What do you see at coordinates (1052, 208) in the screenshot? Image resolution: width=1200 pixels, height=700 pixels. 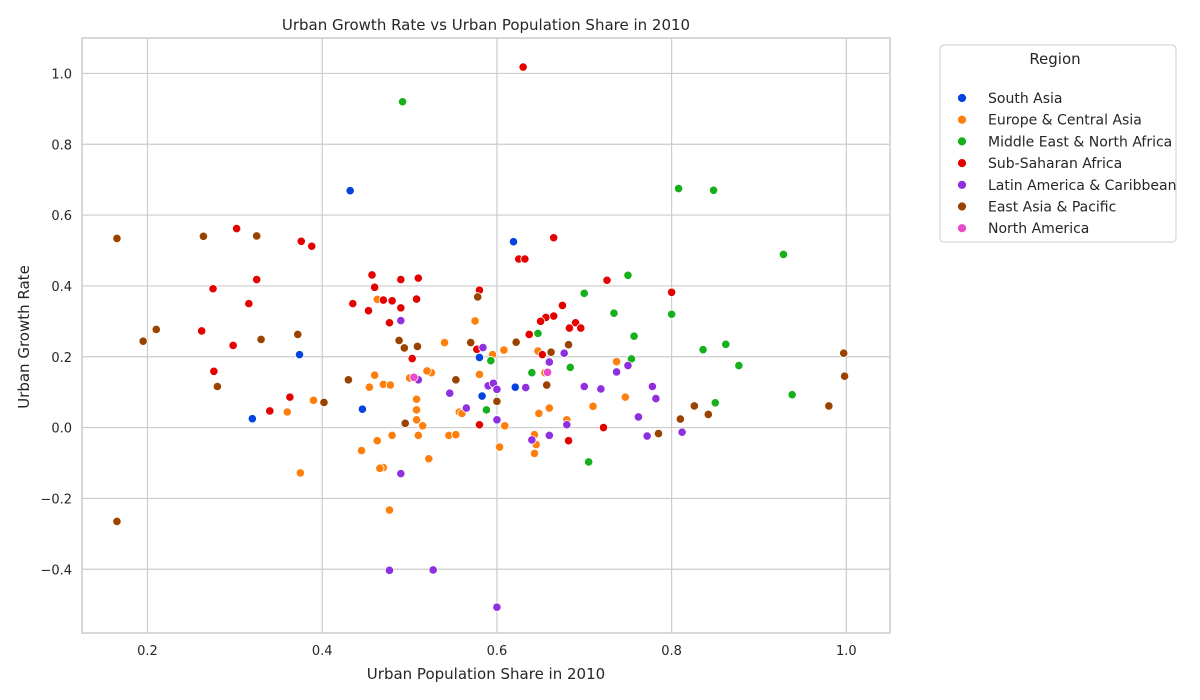 I see `legend-label: East Asia & Pacific` at bounding box center [1052, 208].